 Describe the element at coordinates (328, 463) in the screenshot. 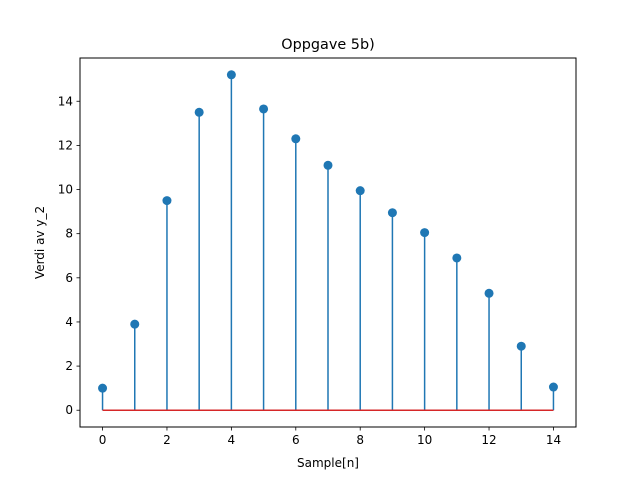

I see `x-axis-label: Sample[n]` at that location.